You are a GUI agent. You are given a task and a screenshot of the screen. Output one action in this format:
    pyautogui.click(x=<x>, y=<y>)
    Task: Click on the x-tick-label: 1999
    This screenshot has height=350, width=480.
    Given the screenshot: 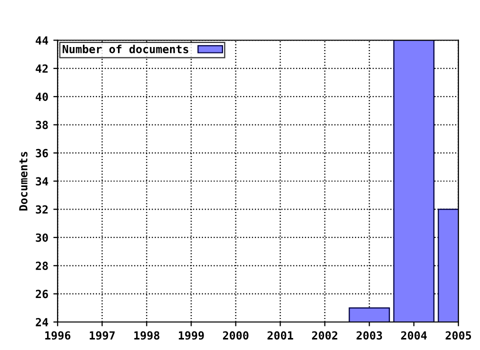 What is the action you would take?
    pyautogui.click(x=191, y=335)
    